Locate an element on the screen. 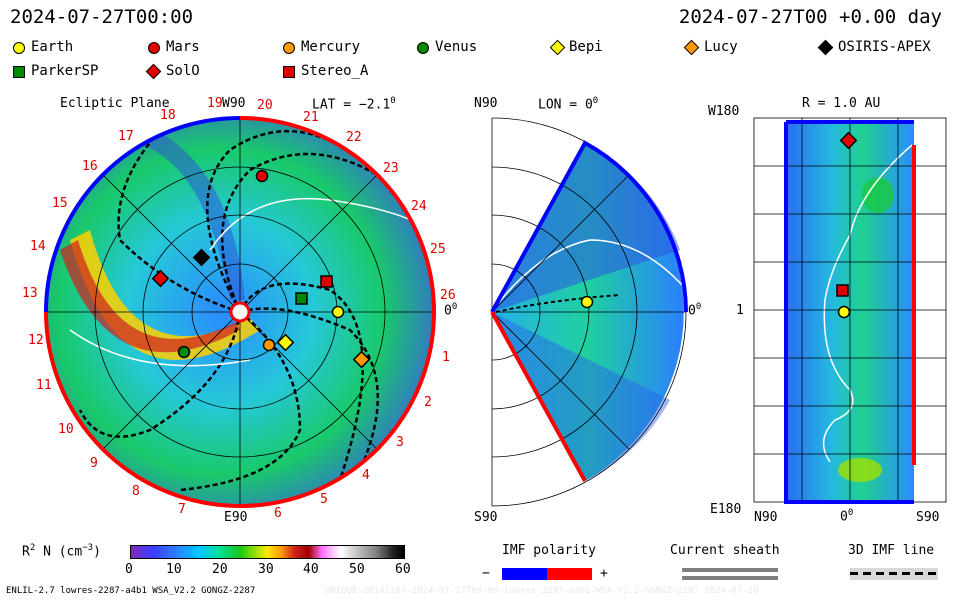  parkersp-marker-icon is located at coordinates (19, 72).